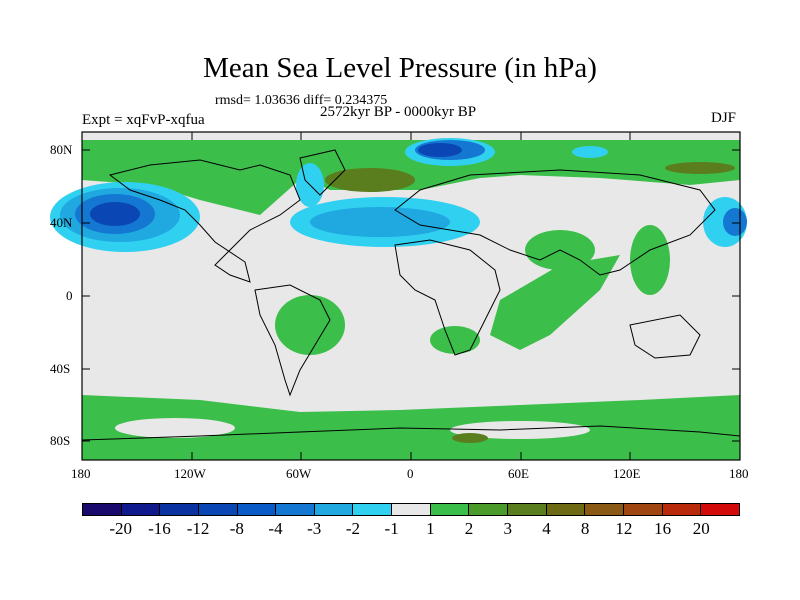 The height and width of the screenshot is (600, 800). What do you see at coordinates (665, 336) in the screenshot?
I see `australia-coast` at bounding box center [665, 336].